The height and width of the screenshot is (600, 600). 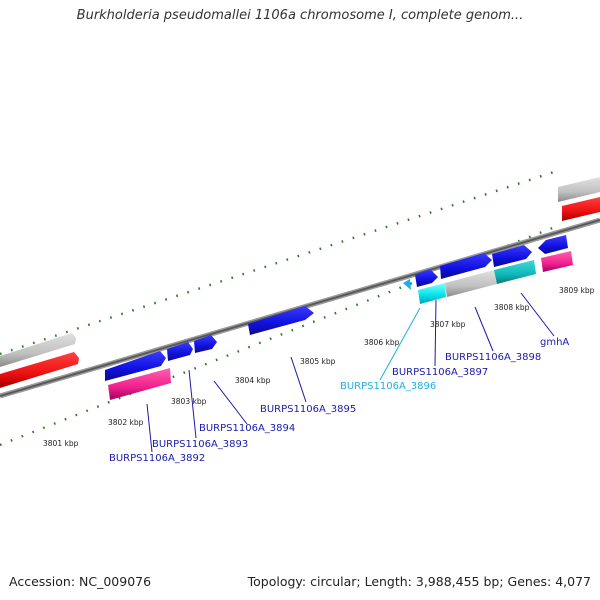 What do you see at coordinates (493, 357) in the screenshot?
I see `gene-label-3898: BURPS1106A_3898` at bounding box center [493, 357].